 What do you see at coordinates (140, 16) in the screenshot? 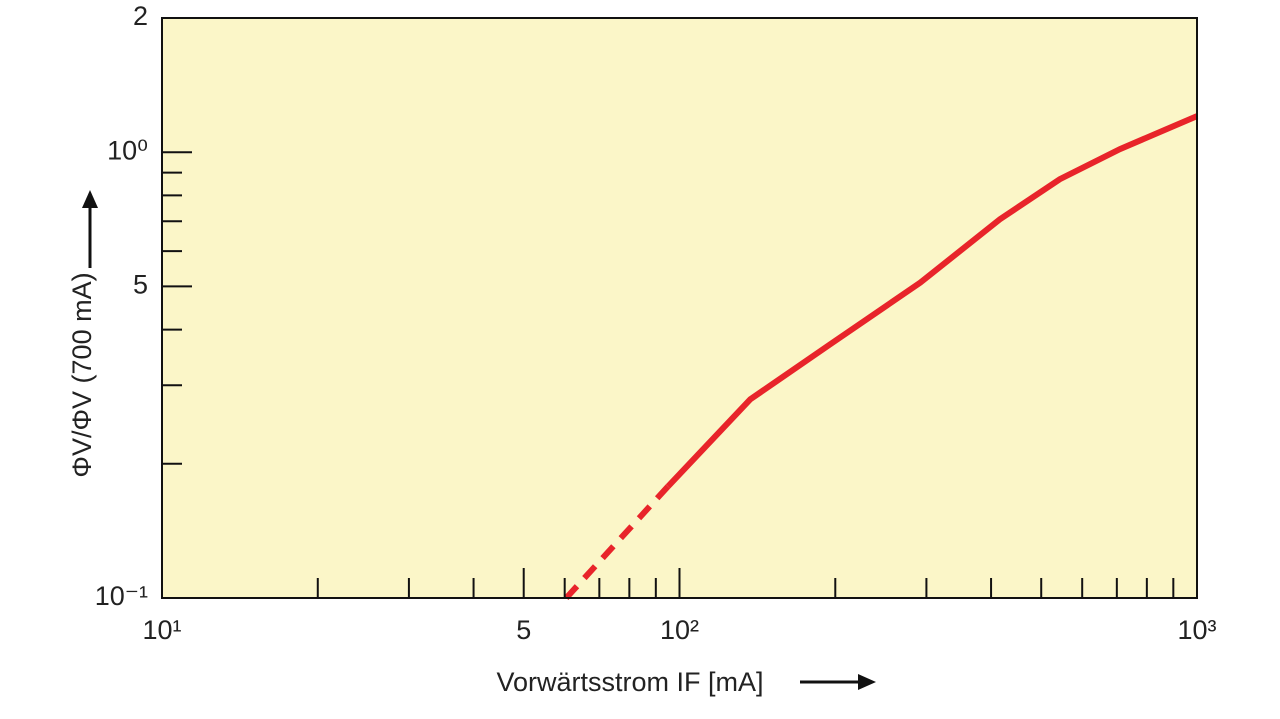
I see `y-tick-label: 2` at bounding box center [140, 16].